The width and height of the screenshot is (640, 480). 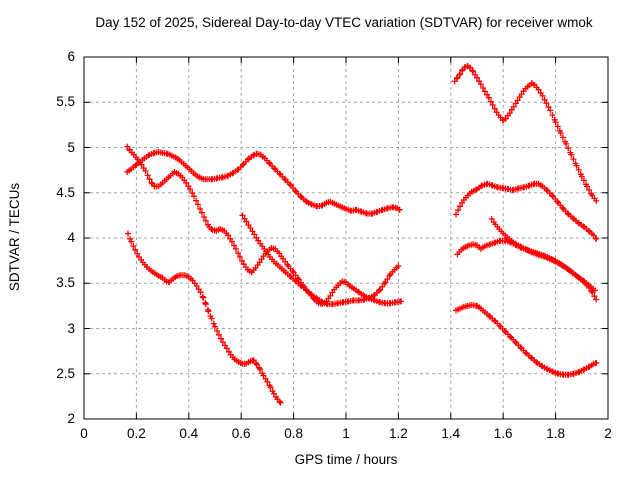 I want to click on x-tick-label: 0.8, so click(x=293, y=433).